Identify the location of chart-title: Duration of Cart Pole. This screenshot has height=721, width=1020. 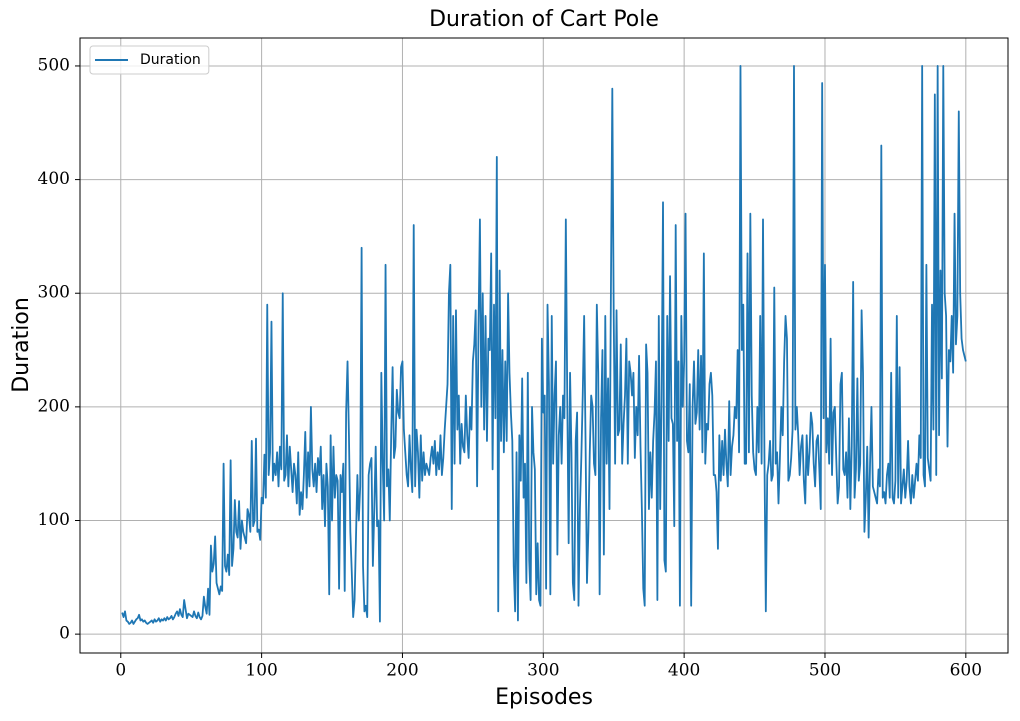
(544, 19).